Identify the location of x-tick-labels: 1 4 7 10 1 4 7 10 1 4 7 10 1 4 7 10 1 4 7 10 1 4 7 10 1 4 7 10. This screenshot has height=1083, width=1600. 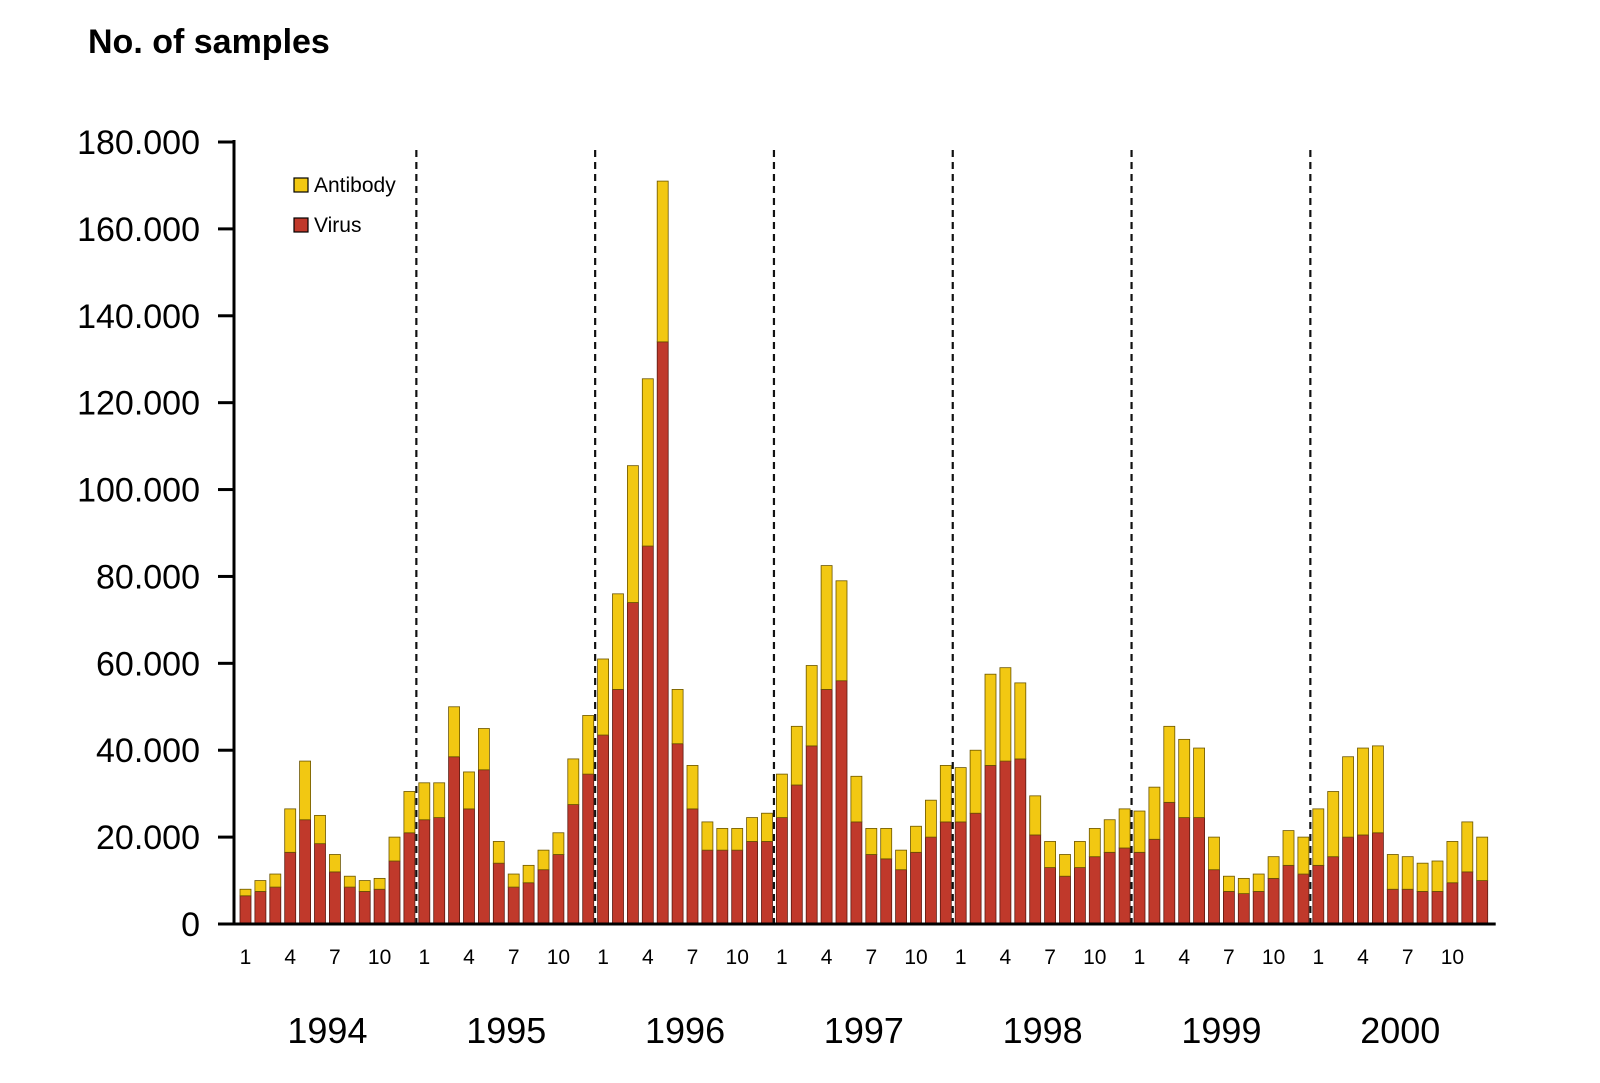
(852, 957).